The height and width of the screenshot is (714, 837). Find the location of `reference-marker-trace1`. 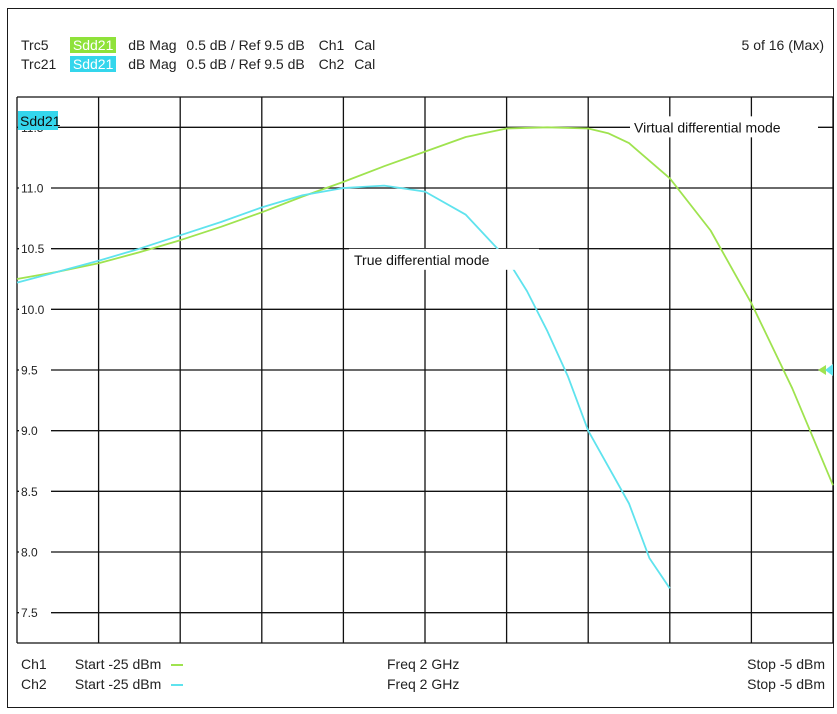

reference-marker-trace1 is located at coordinates (822, 370).